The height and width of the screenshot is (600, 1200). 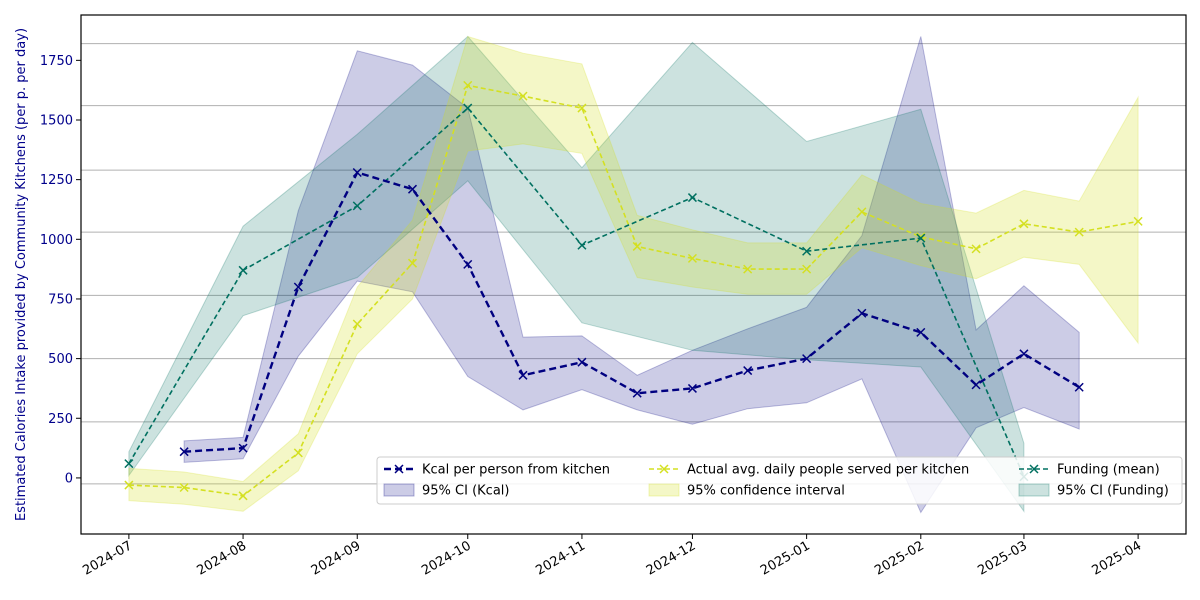 What do you see at coordinates (60, 359) in the screenshot?
I see `y-tick-label: 500` at bounding box center [60, 359].